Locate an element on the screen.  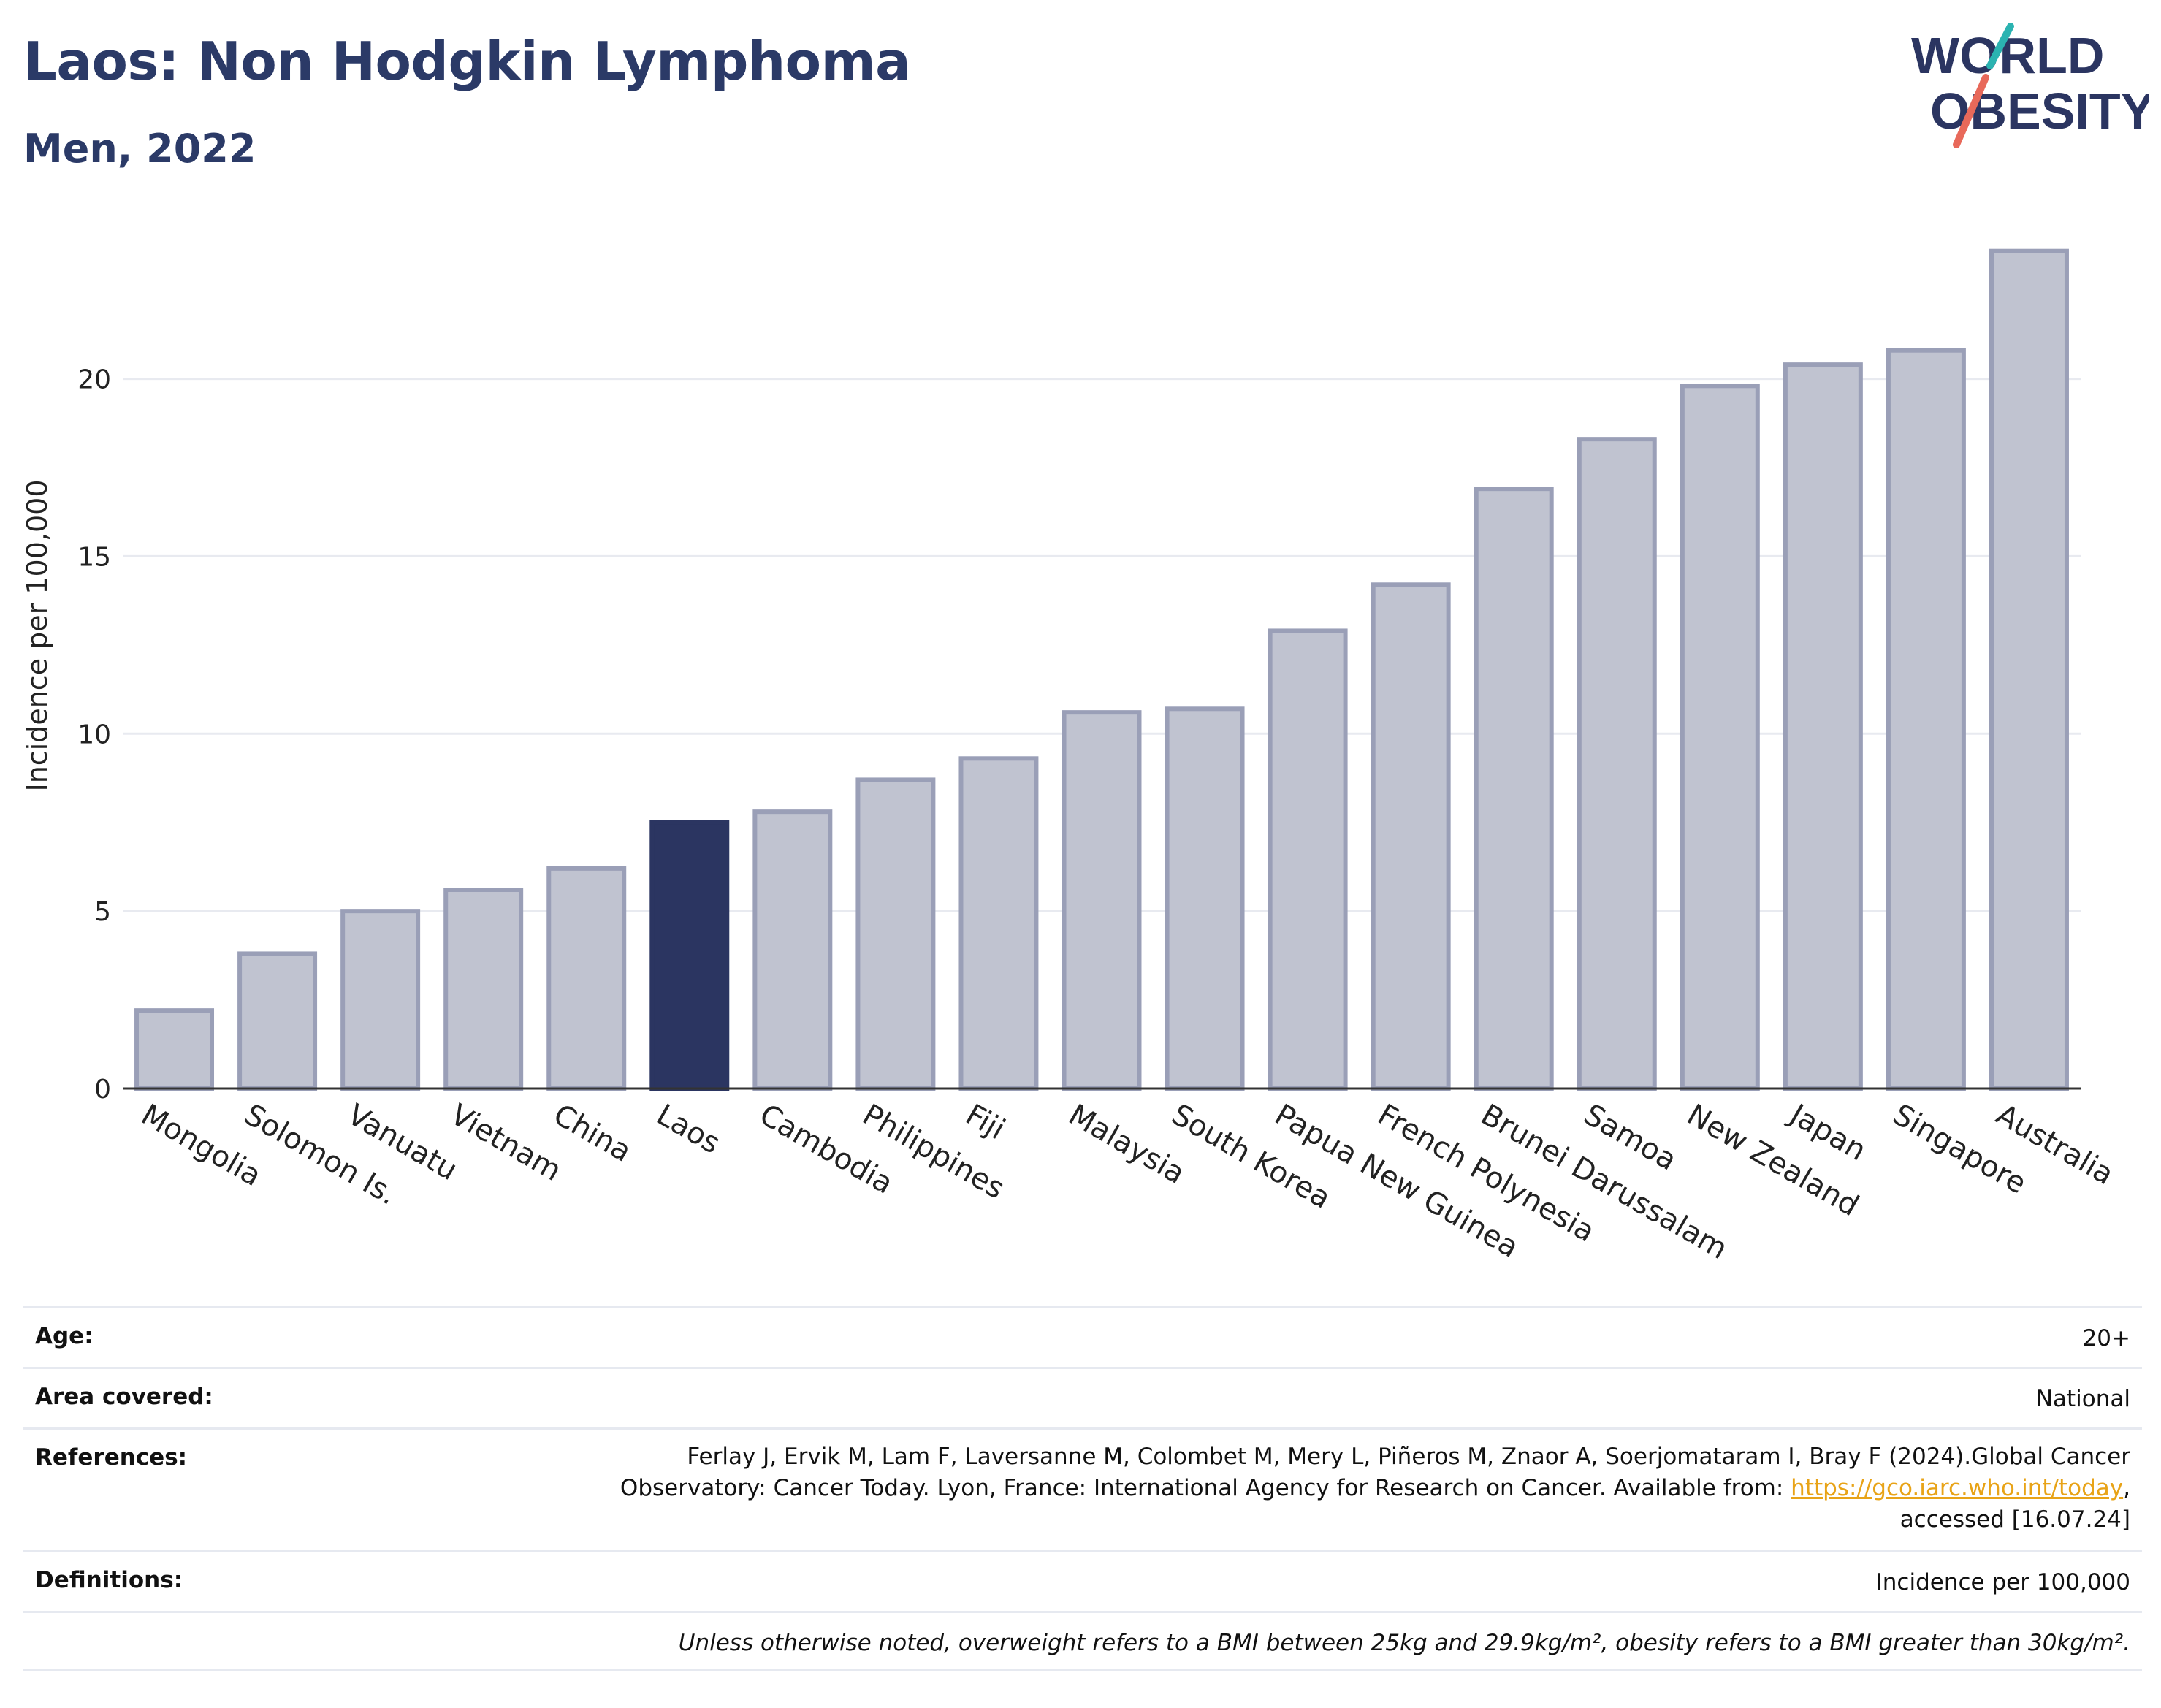
y-tick-label: 0 is located at coordinates (102, 1090).